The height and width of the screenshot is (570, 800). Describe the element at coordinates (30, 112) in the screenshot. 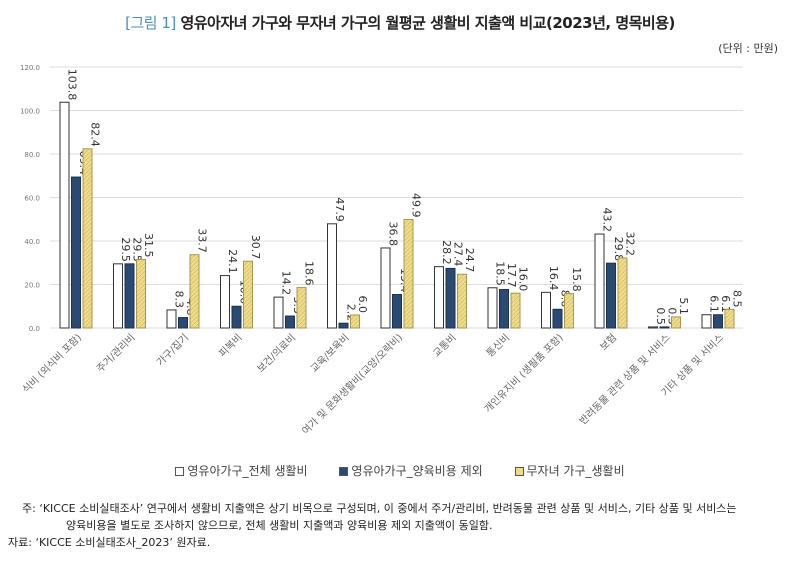

I see `y-tick-label: 100.0` at that location.